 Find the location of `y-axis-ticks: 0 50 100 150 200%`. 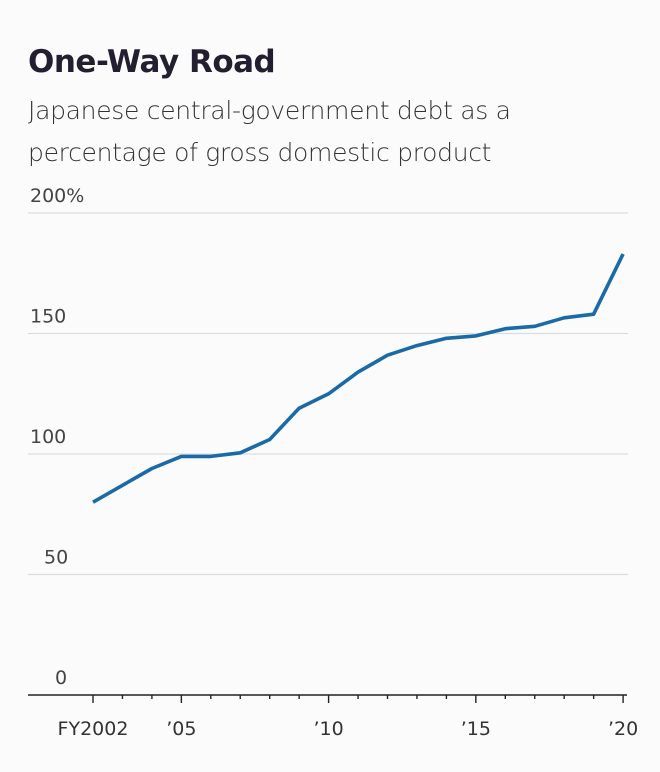

y-axis-ticks: 0 50 100 150 200% is located at coordinates (57, 437).